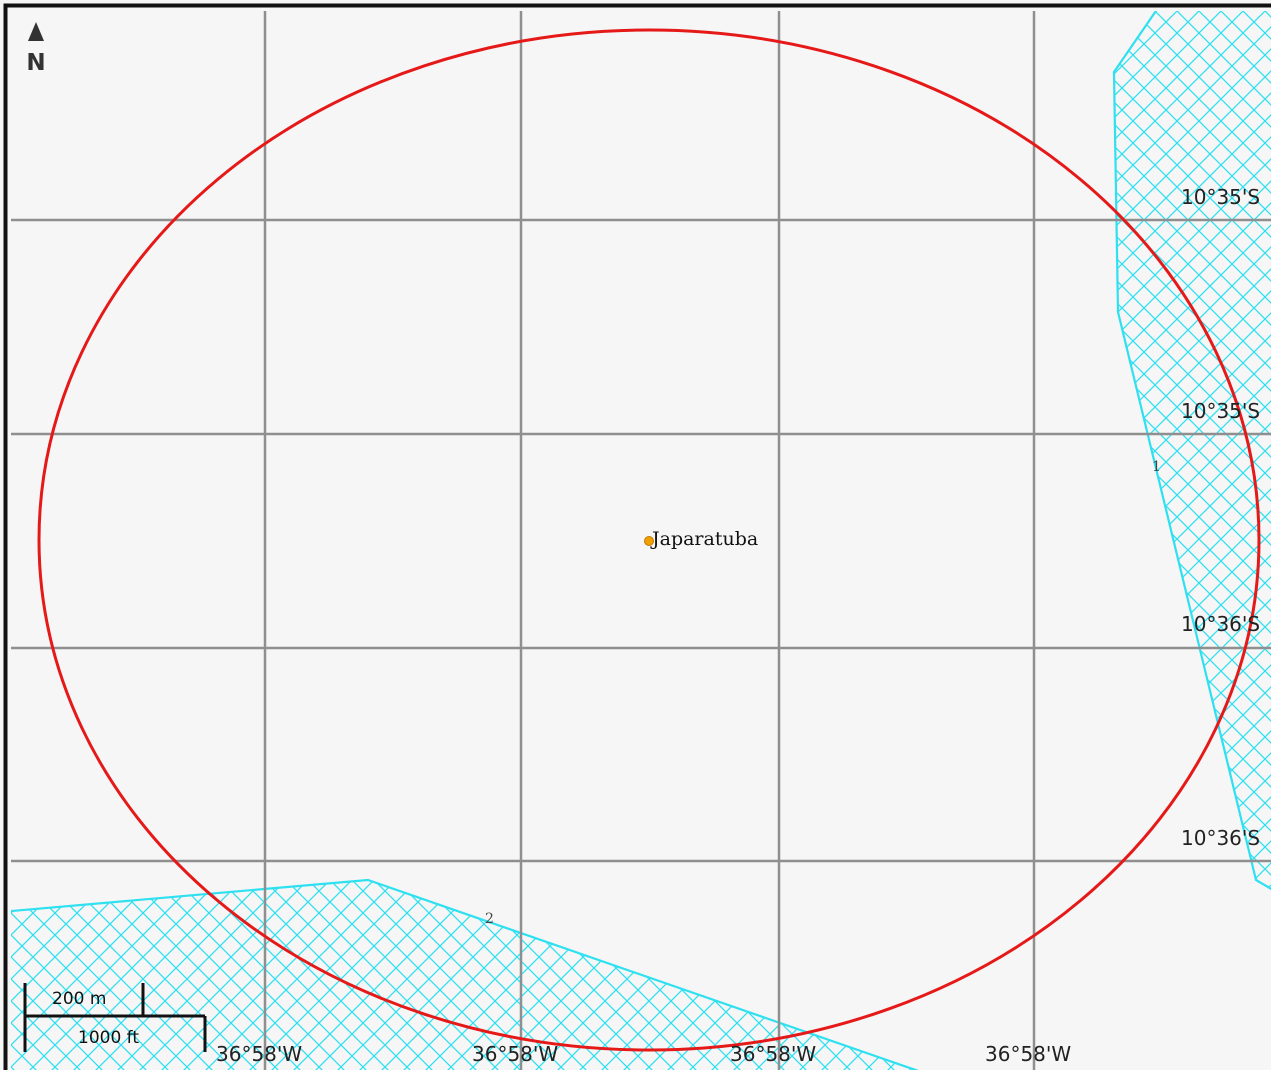 This screenshot has width=1271, height=1070. I want to click on svg-text: N, so click(35, 63).